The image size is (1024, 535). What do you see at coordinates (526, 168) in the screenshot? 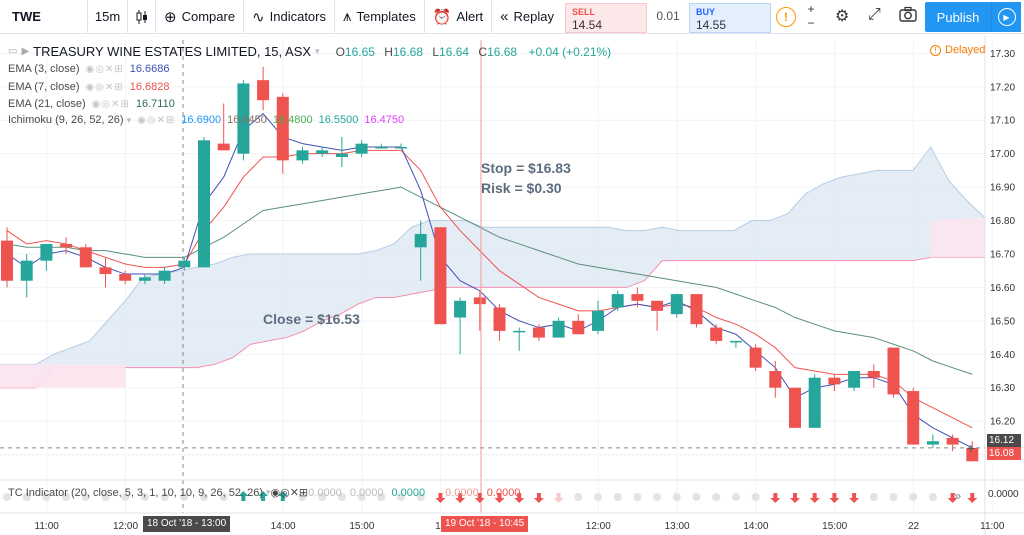
I see `stop-annotation: Stop = $16.83` at bounding box center [526, 168].